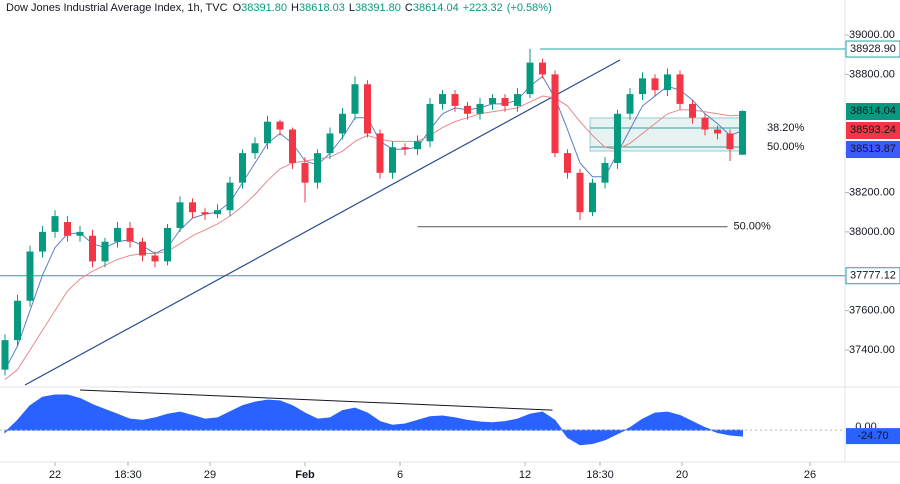 The height and width of the screenshot is (484, 900). Describe the element at coordinates (409, 8) in the screenshot. I see `header-key: C` at that location.